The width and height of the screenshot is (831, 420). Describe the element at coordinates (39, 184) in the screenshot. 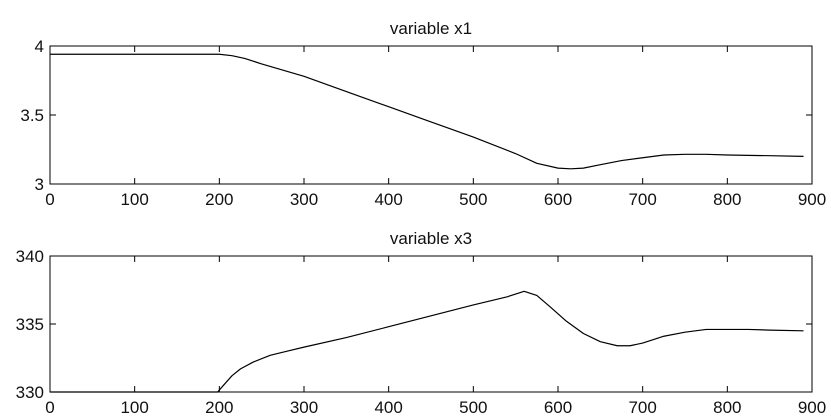

I see `y-tick-label: 3` at that location.